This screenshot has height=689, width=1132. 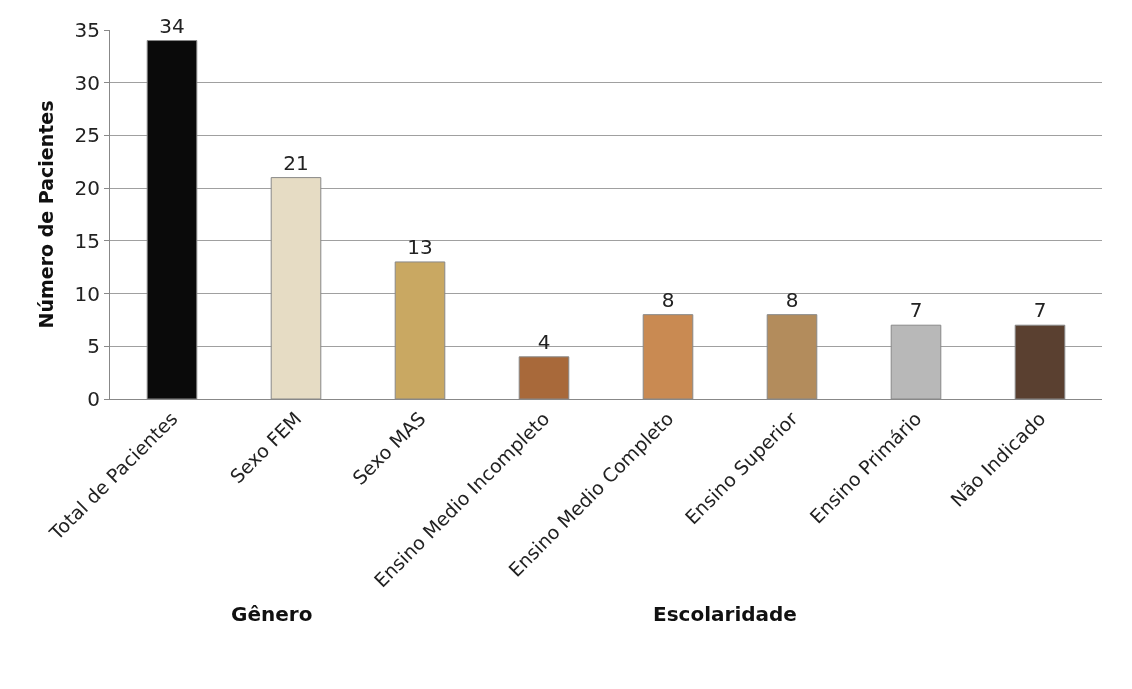 What do you see at coordinates (87, 82) in the screenshot?
I see `y-tick-label: 30` at bounding box center [87, 82].